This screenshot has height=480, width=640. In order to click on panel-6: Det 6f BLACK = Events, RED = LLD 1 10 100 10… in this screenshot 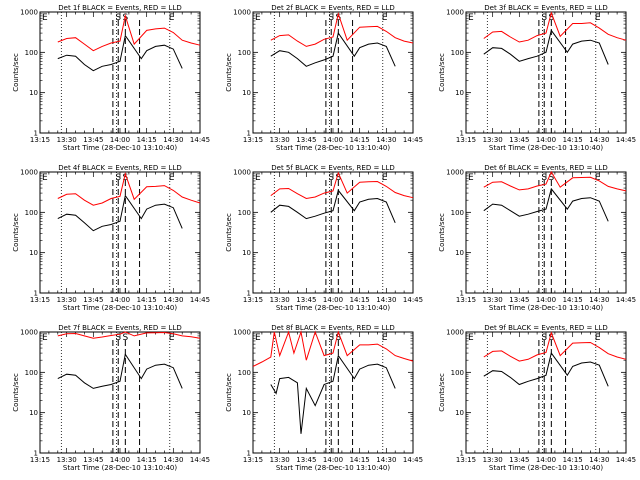, I will do `click(537, 238)`.